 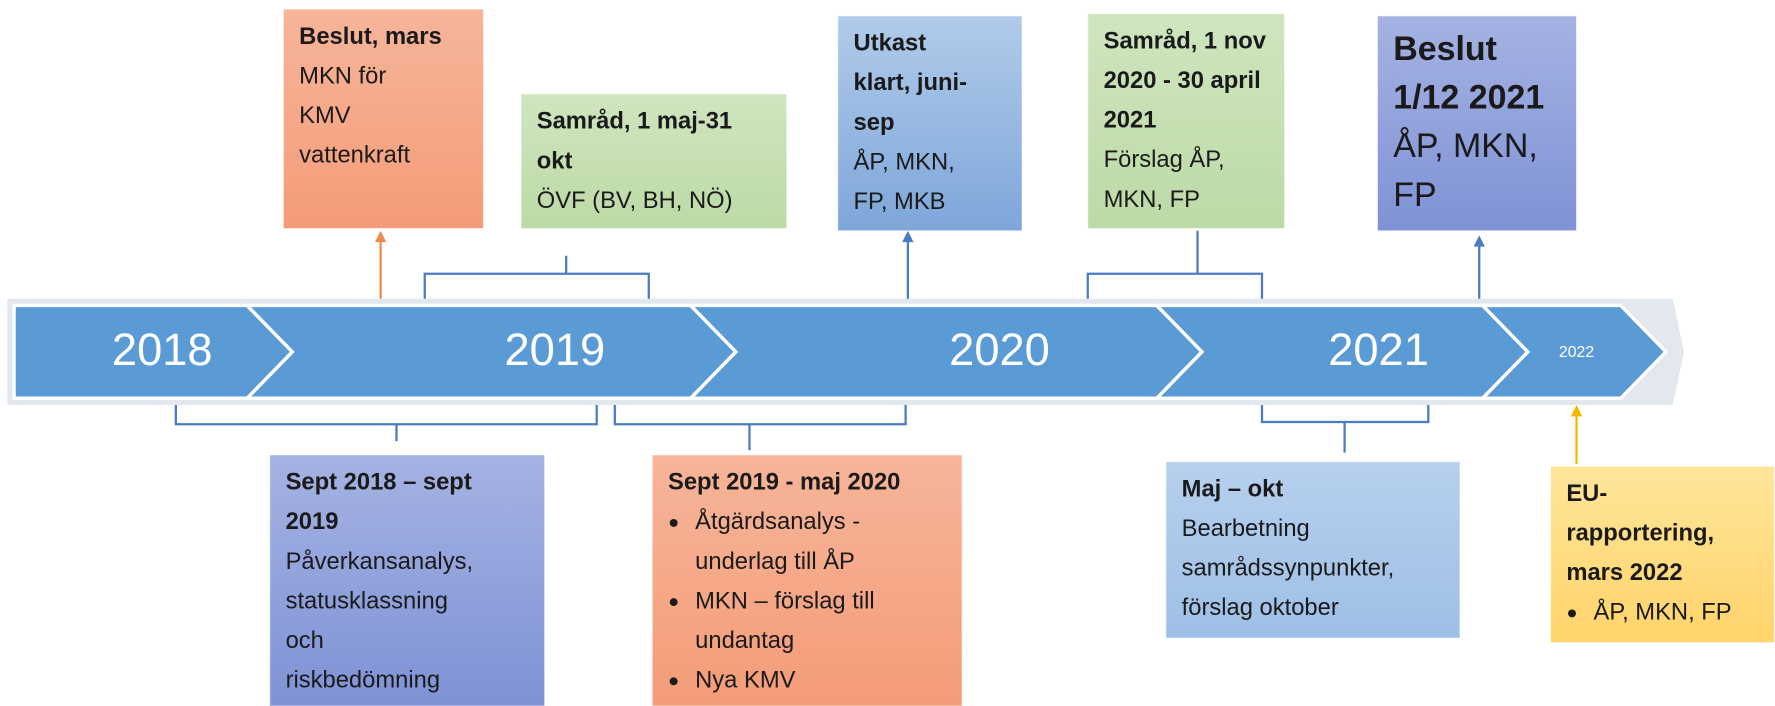 What do you see at coordinates (555, 160) in the screenshot?
I see `box-title: okt` at bounding box center [555, 160].